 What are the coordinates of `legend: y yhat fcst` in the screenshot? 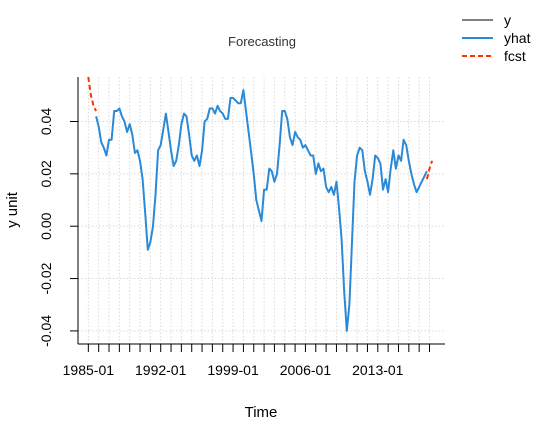 It's located at (496, 38).